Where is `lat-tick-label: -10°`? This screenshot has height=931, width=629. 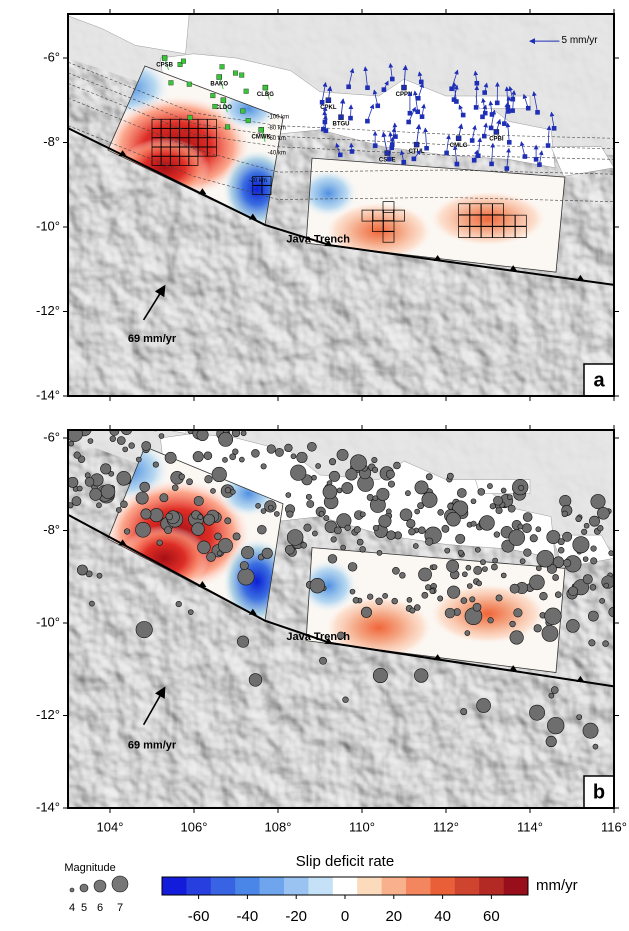 lat-tick-label: -10° is located at coordinates (48, 225).